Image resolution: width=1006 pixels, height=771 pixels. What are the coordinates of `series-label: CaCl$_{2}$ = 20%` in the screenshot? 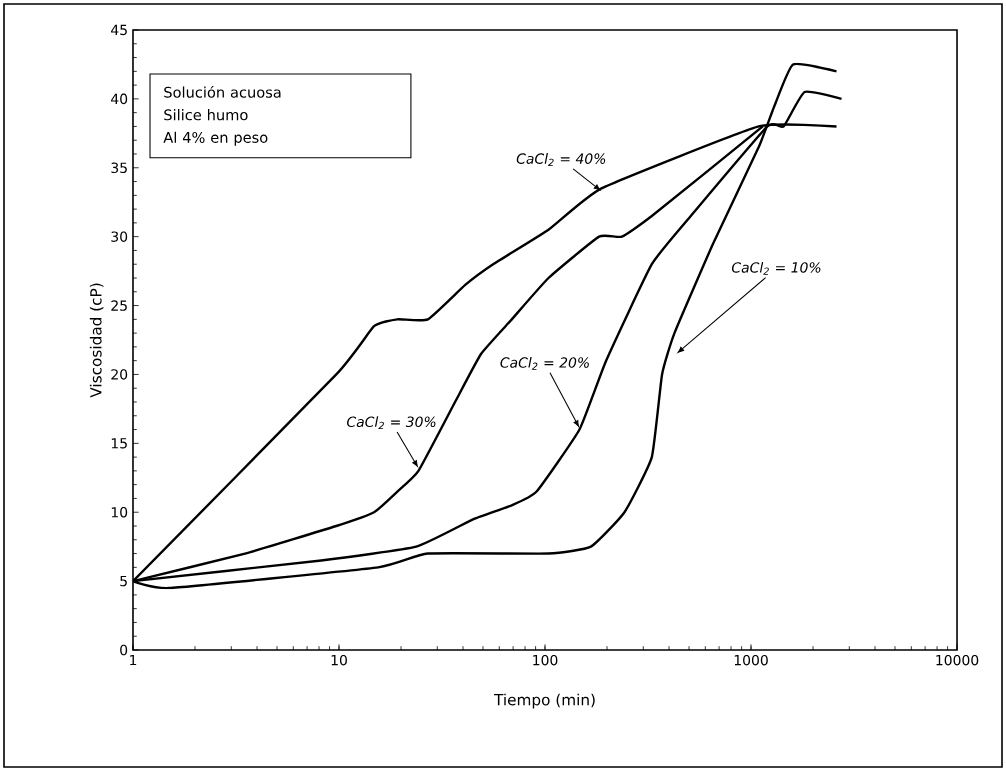 It's located at (544, 363).